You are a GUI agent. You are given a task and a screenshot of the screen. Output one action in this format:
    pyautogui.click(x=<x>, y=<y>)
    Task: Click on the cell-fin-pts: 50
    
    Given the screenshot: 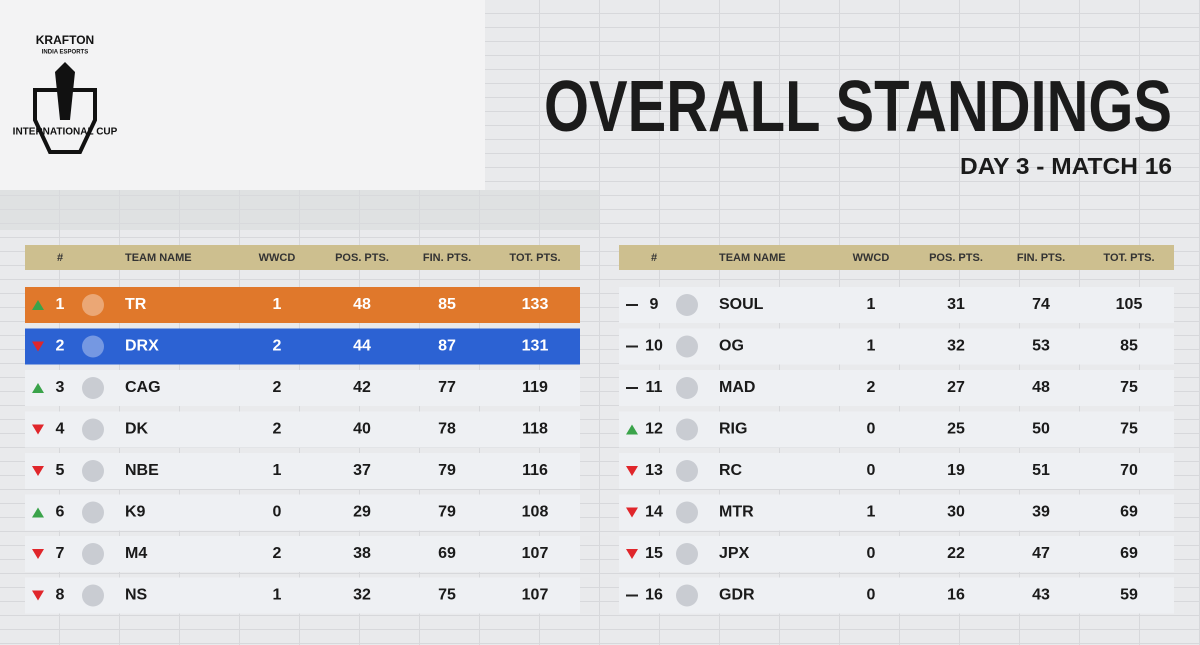 What is the action you would take?
    pyautogui.click(x=1041, y=429)
    